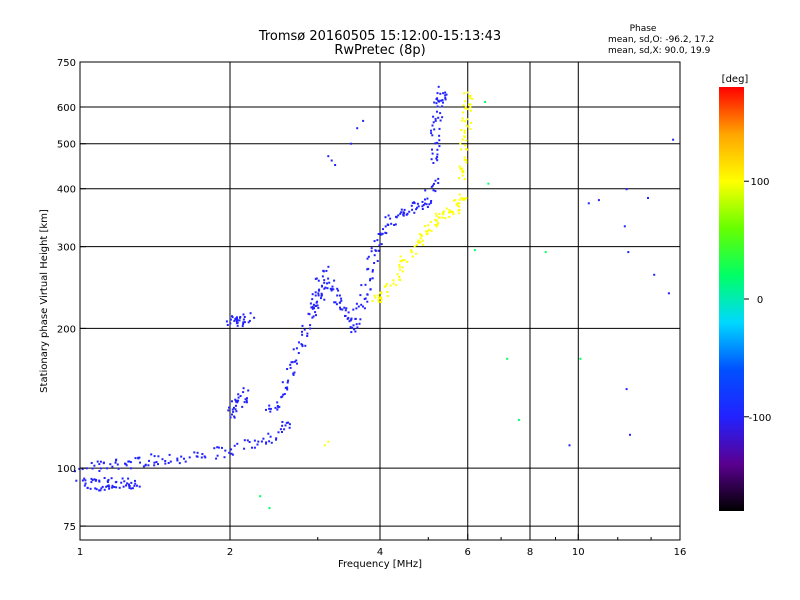 The width and height of the screenshot is (800, 600). What do you see at coordinates (380, 564) in the screenshot?
I see `x-axis-label: Frequency [MHz]` at bounding box center [380, 564].